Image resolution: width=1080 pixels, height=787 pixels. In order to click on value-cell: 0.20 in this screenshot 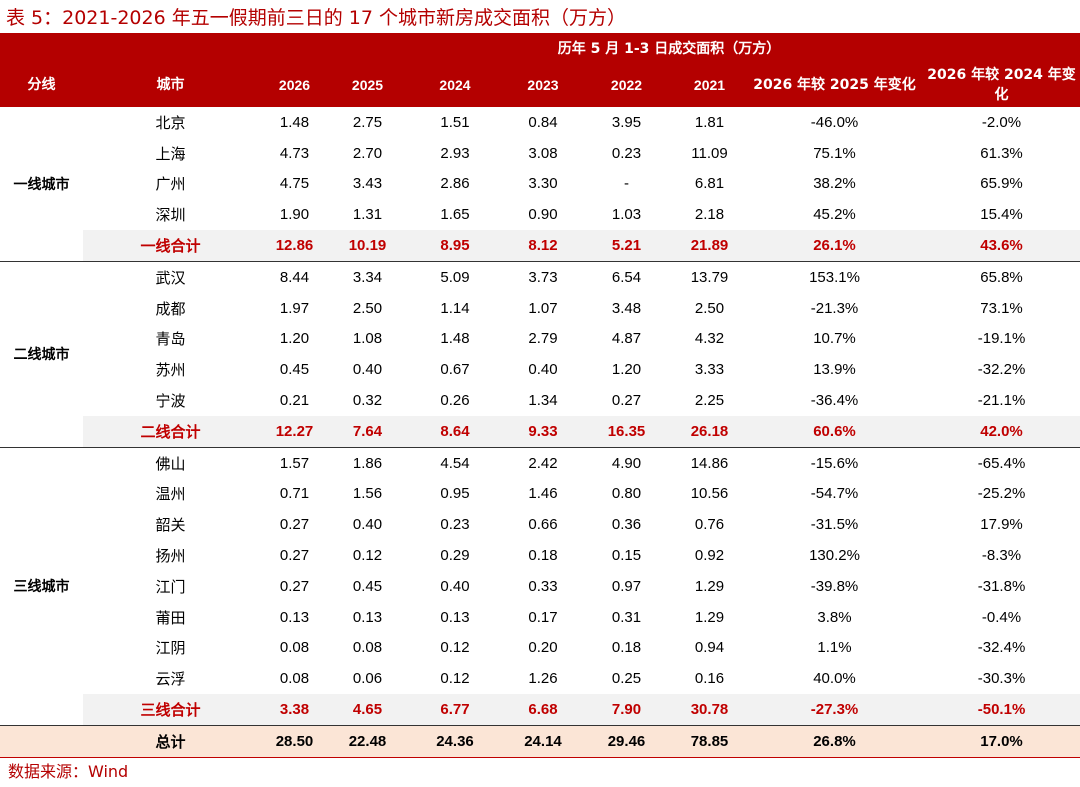, I will do `click(543, 648)`.